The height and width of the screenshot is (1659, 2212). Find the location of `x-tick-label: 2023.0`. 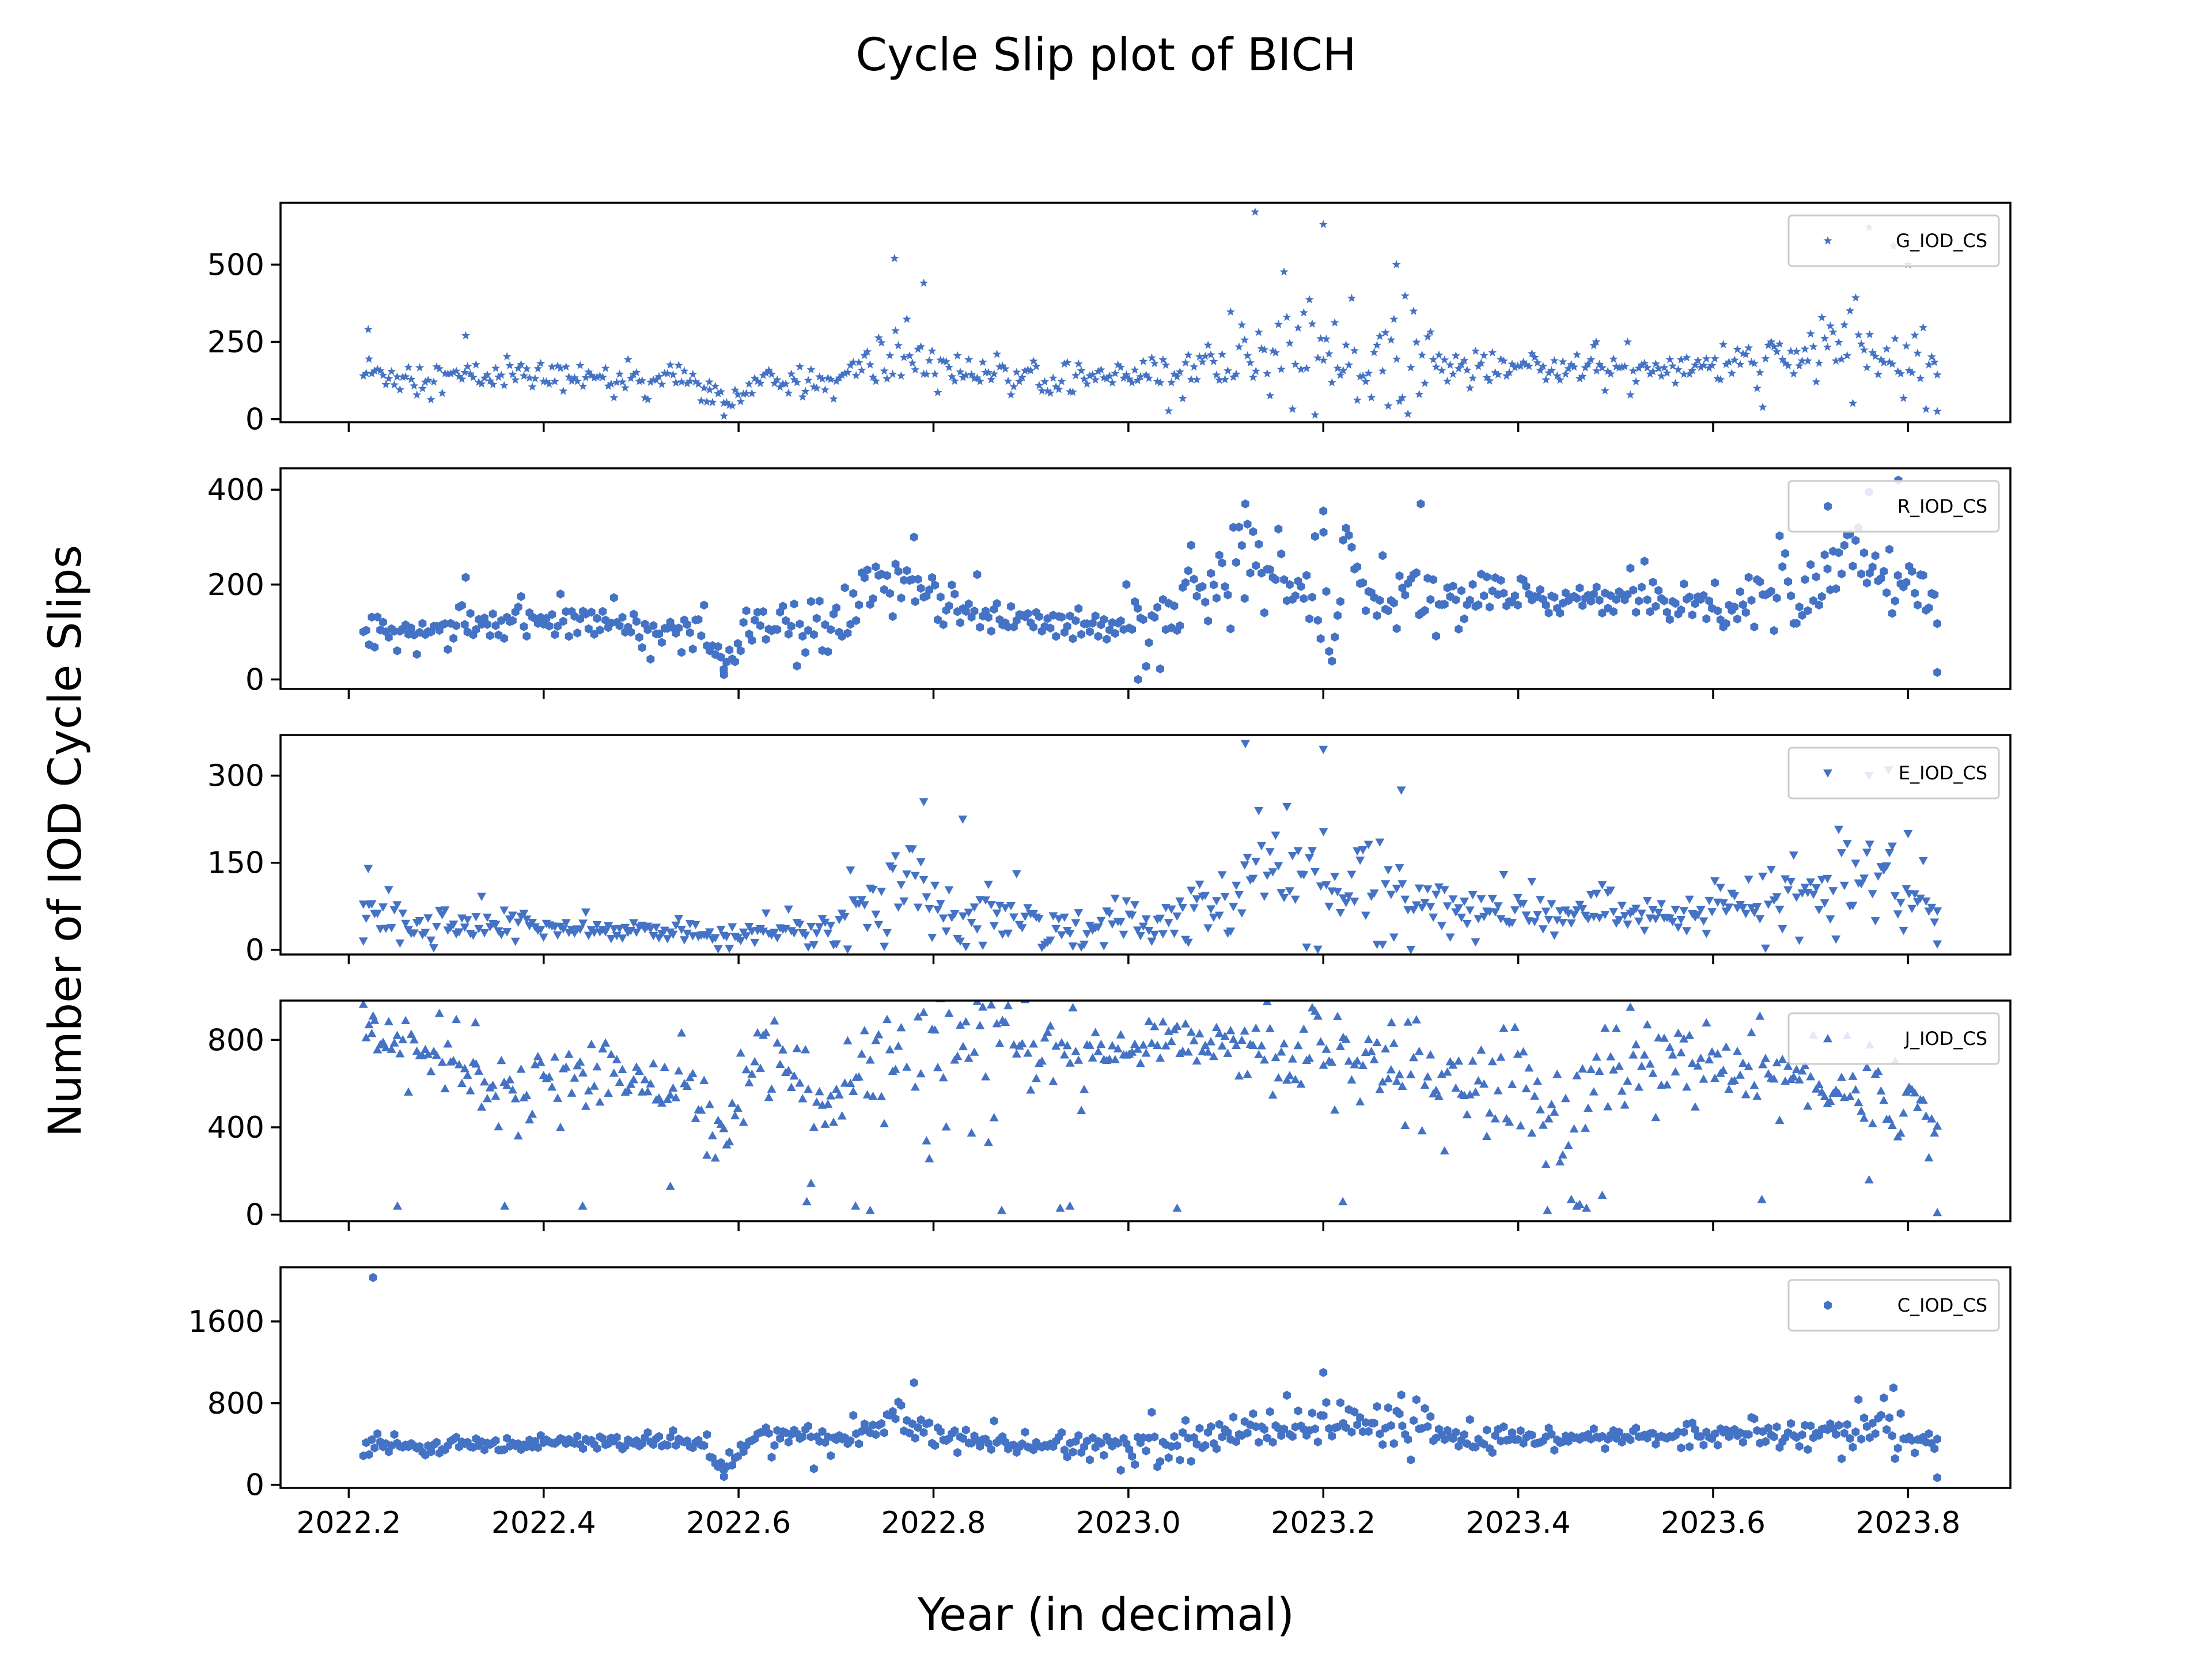

x-tick-label: 2023.0 is located at coordinates (1128, 1523).